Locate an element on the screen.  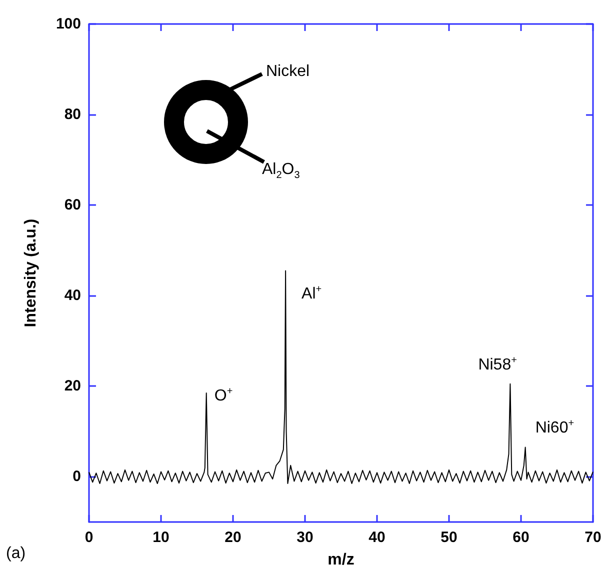
y-tick-label: 80 is located at coordinates (72, 115).